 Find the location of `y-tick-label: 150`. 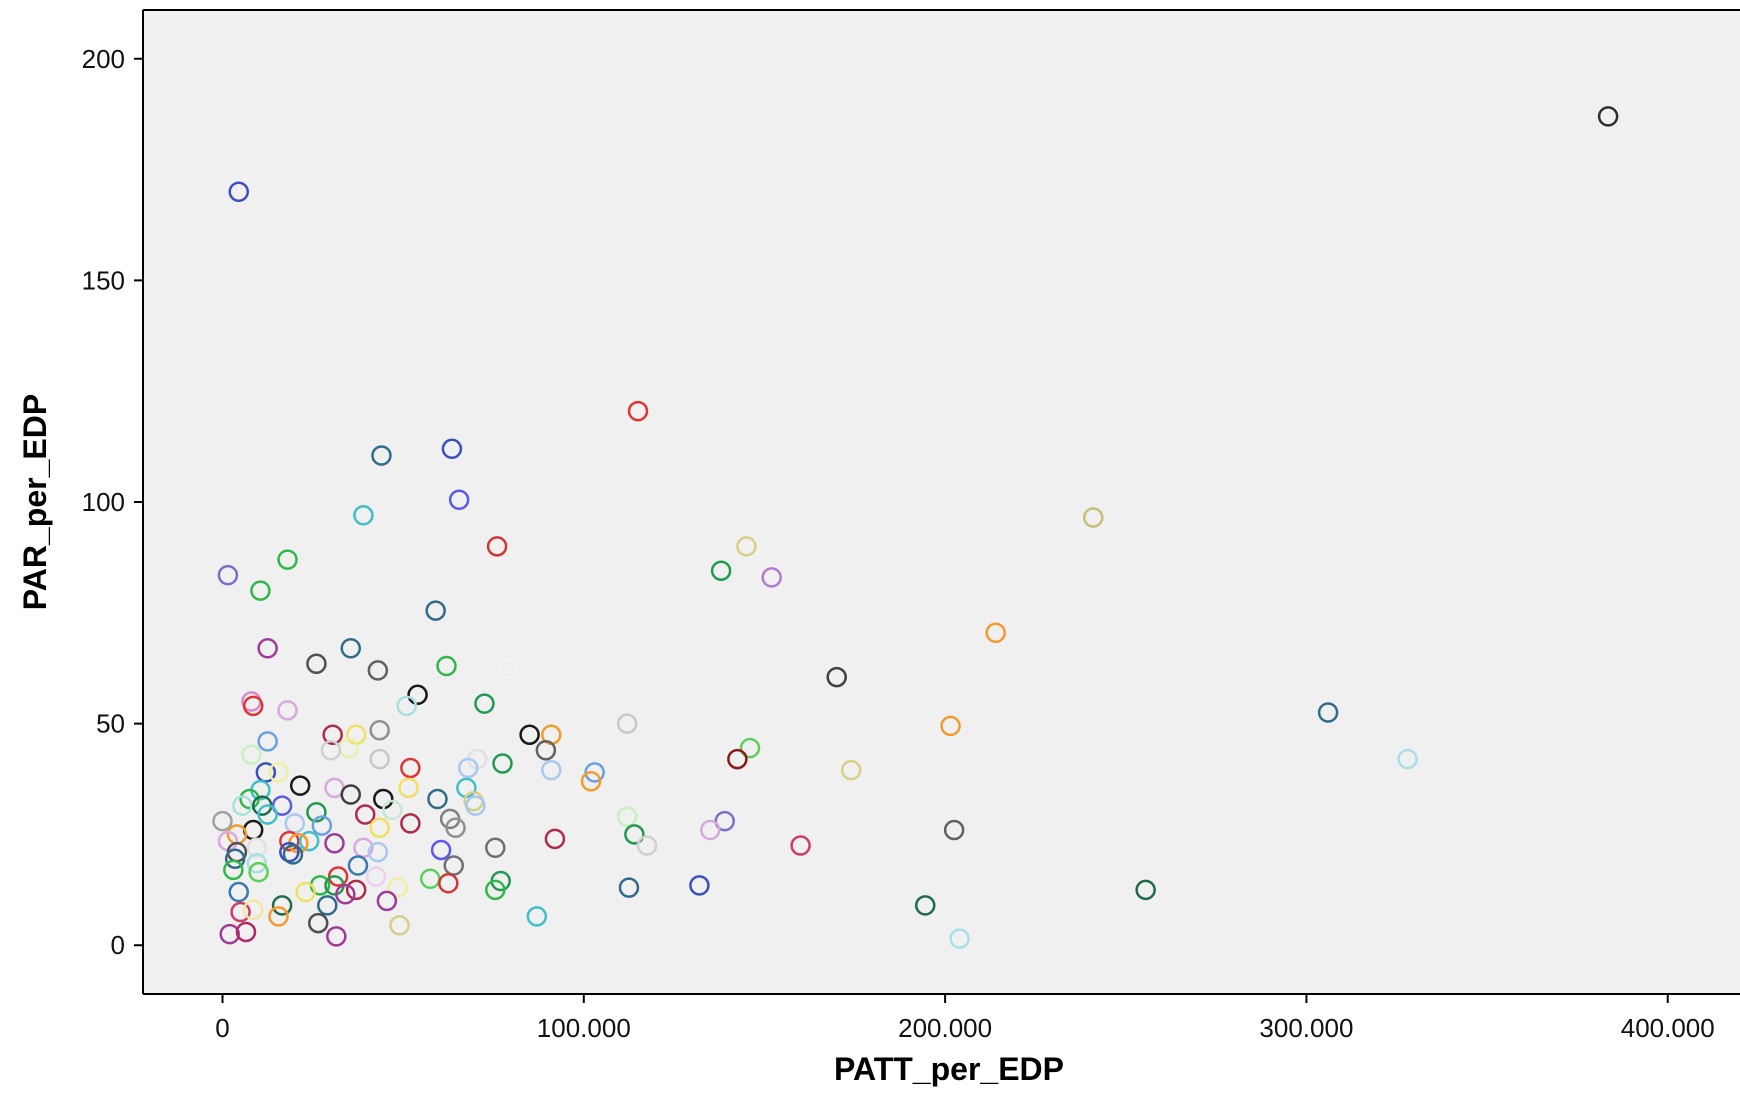

y-tick-label: 150 is located at coordinates (103, 280).